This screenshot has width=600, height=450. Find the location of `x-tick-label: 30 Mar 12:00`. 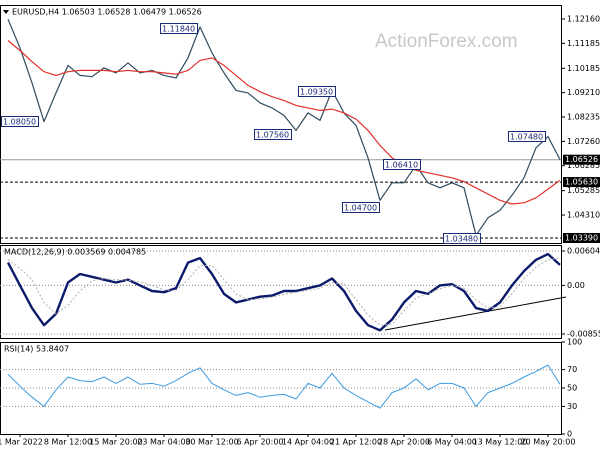

x-tick-label: 30 Mar 12:00 is located at coordinates (211, 442).